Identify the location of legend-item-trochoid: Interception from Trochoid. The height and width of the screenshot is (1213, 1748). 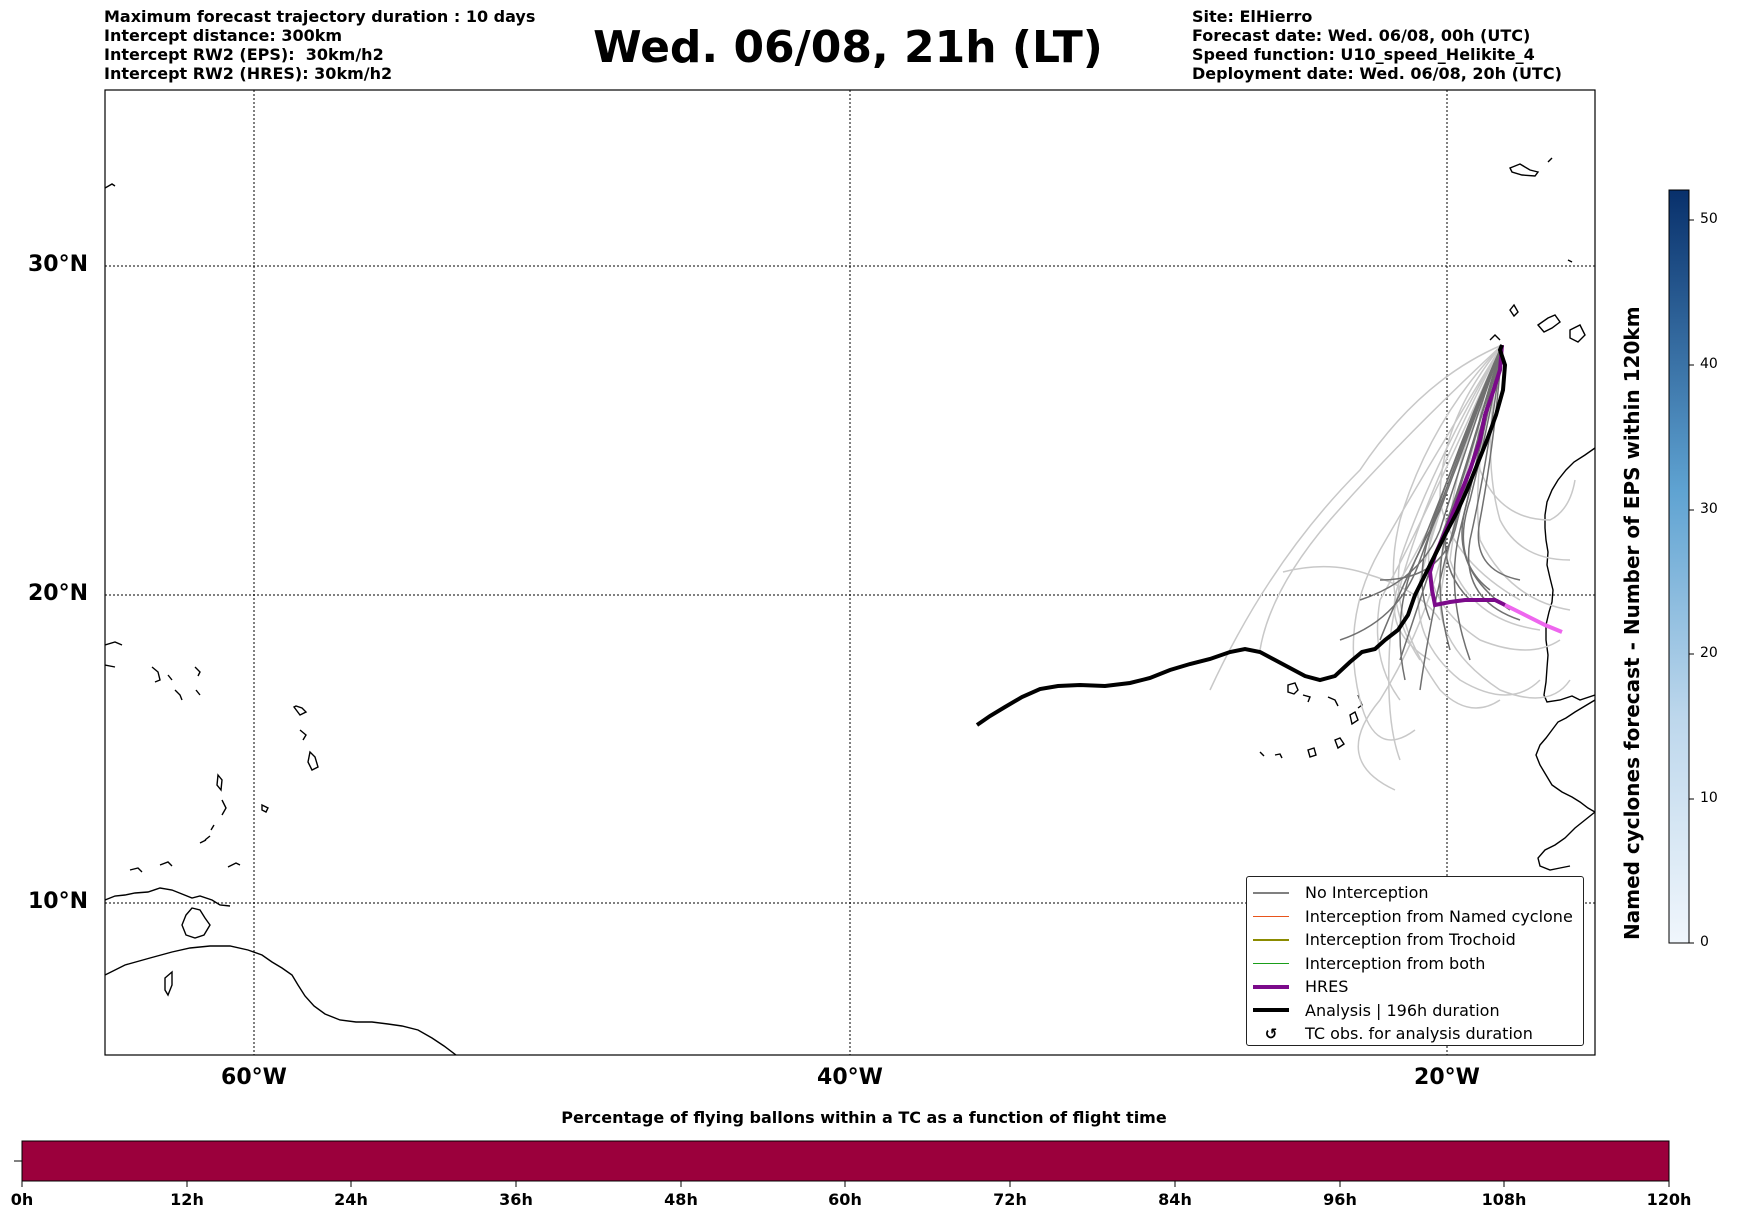
(1415, 940).